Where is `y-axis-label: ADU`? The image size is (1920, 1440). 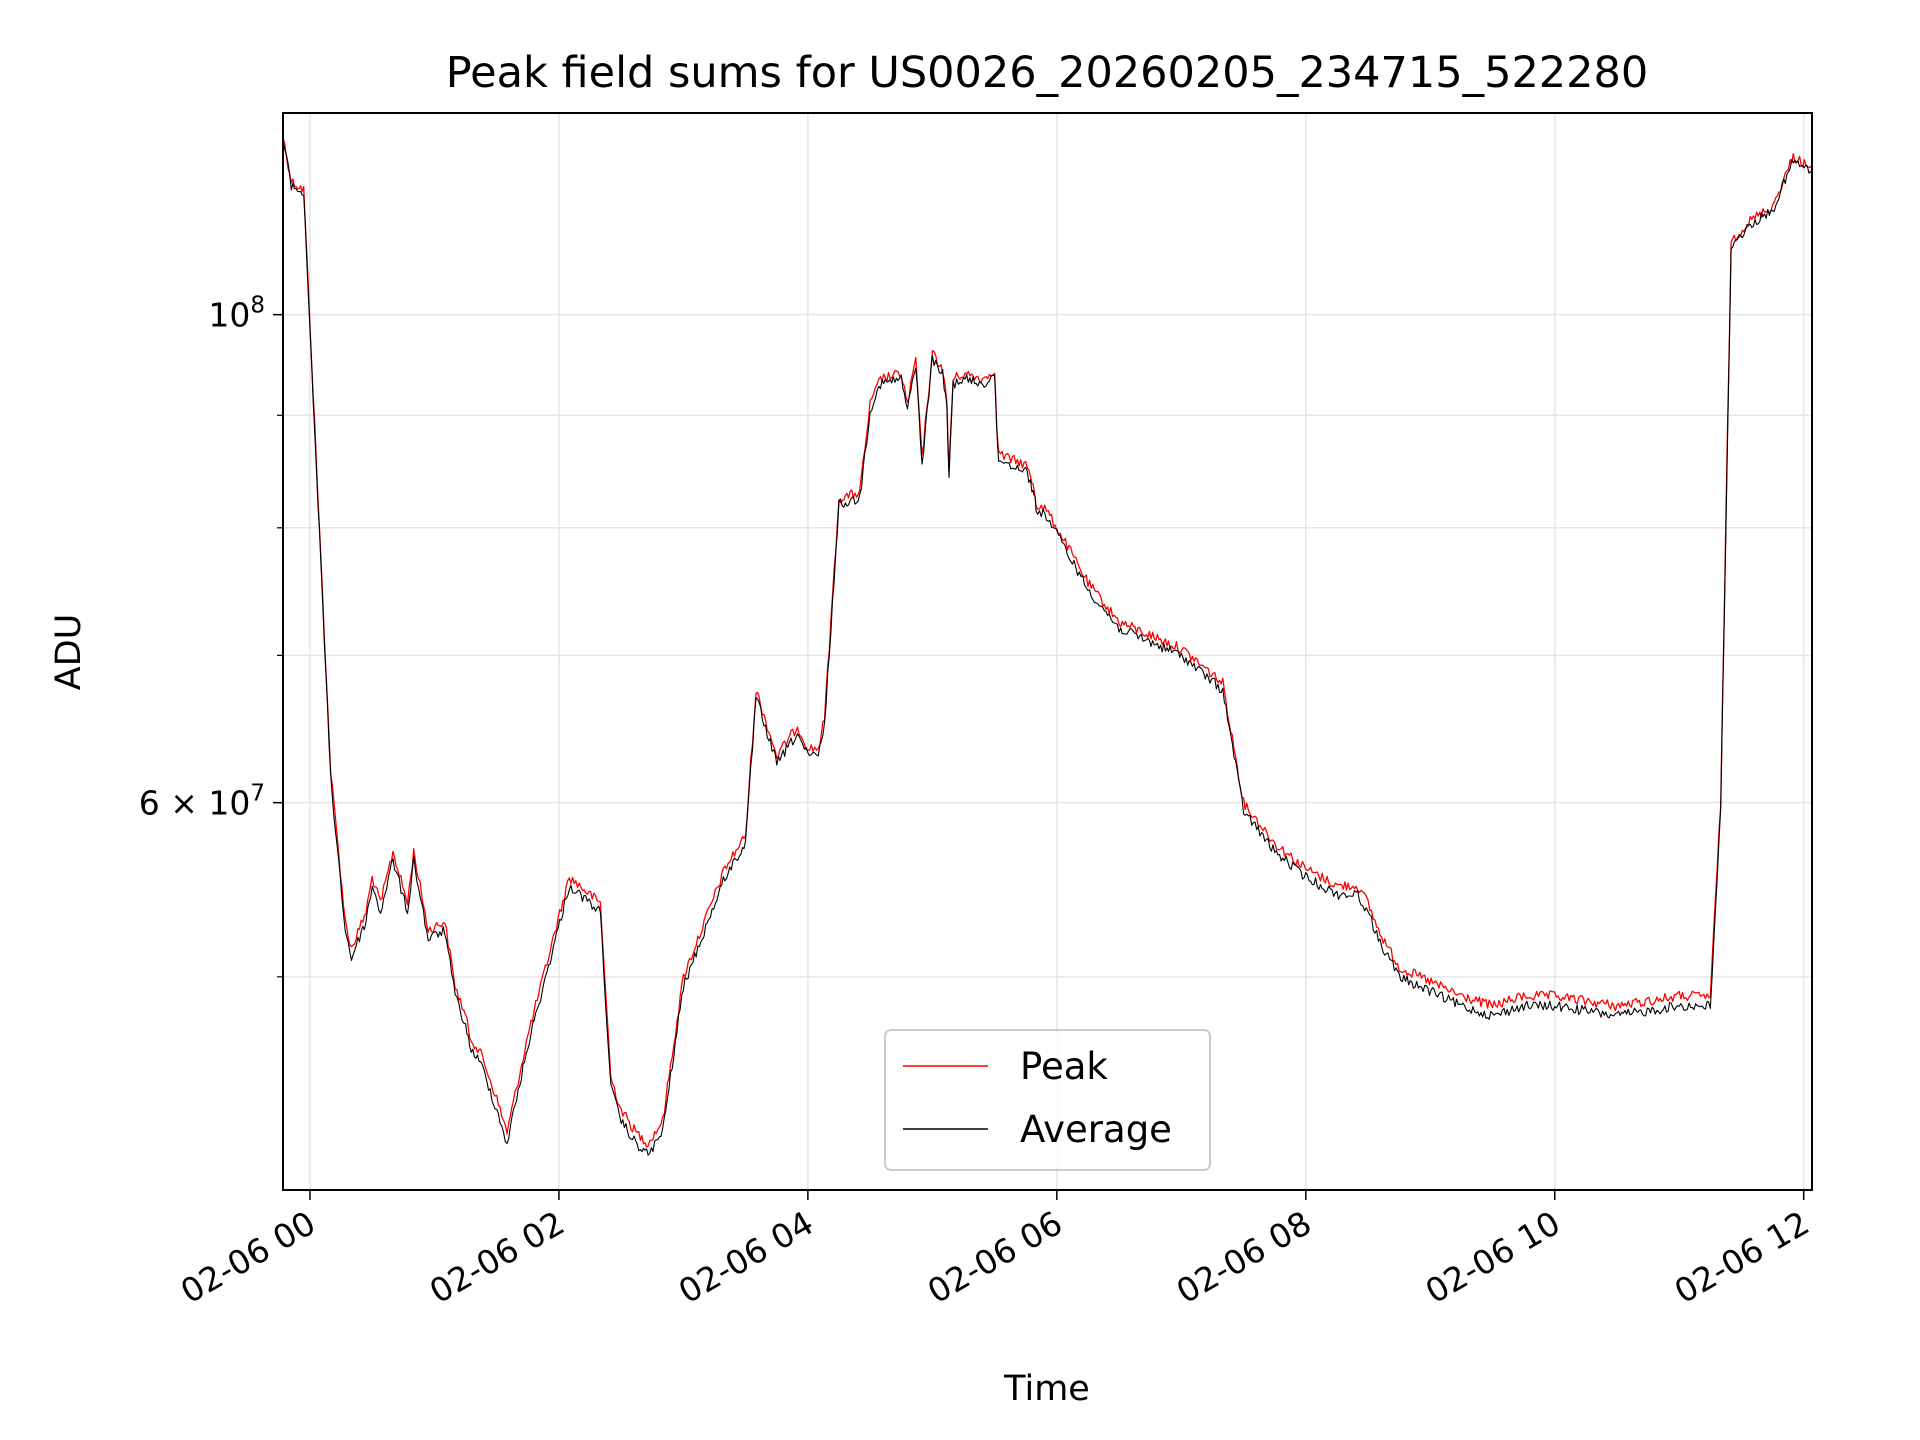 y-axis-label: ADU is located at coordinates (69, 652).